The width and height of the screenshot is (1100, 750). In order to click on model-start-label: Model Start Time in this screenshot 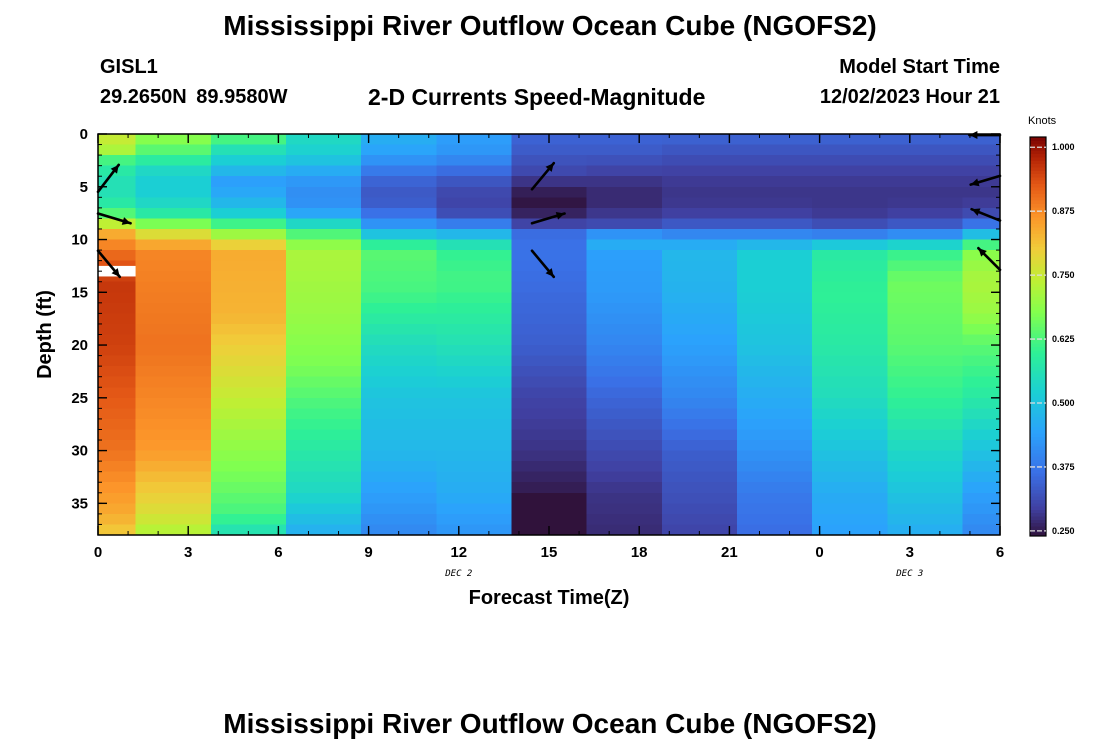, I will do `click(919, 67)`.